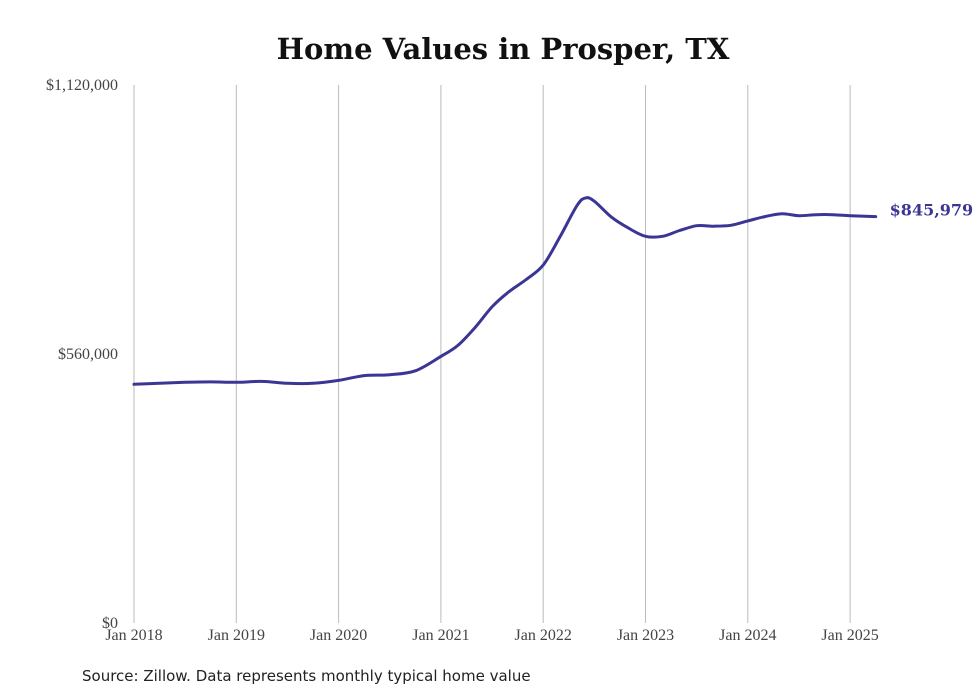  Describe the element at coordinates (747, 635) in the screenshot. I see `x-tick-label: Jan 2024` at that location.